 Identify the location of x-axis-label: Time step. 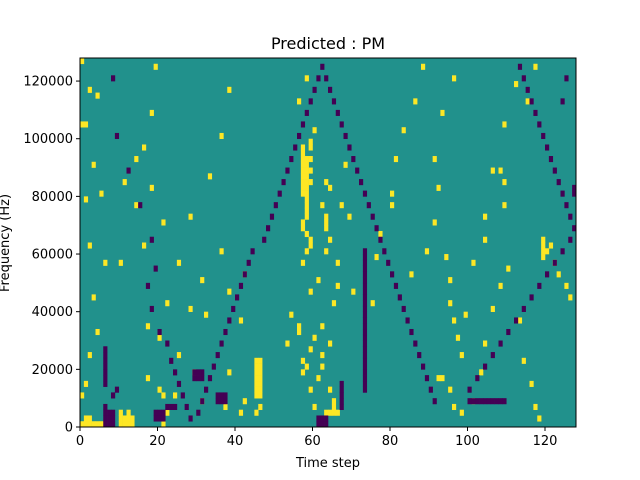
(327, 463).